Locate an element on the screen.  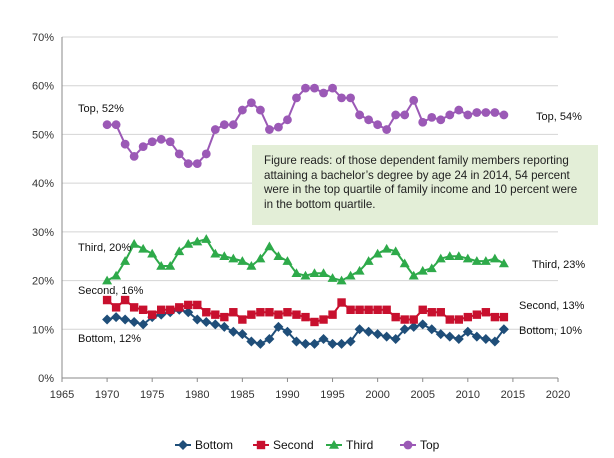
y-tick-label: 30% is located at coordinates (43, 233).